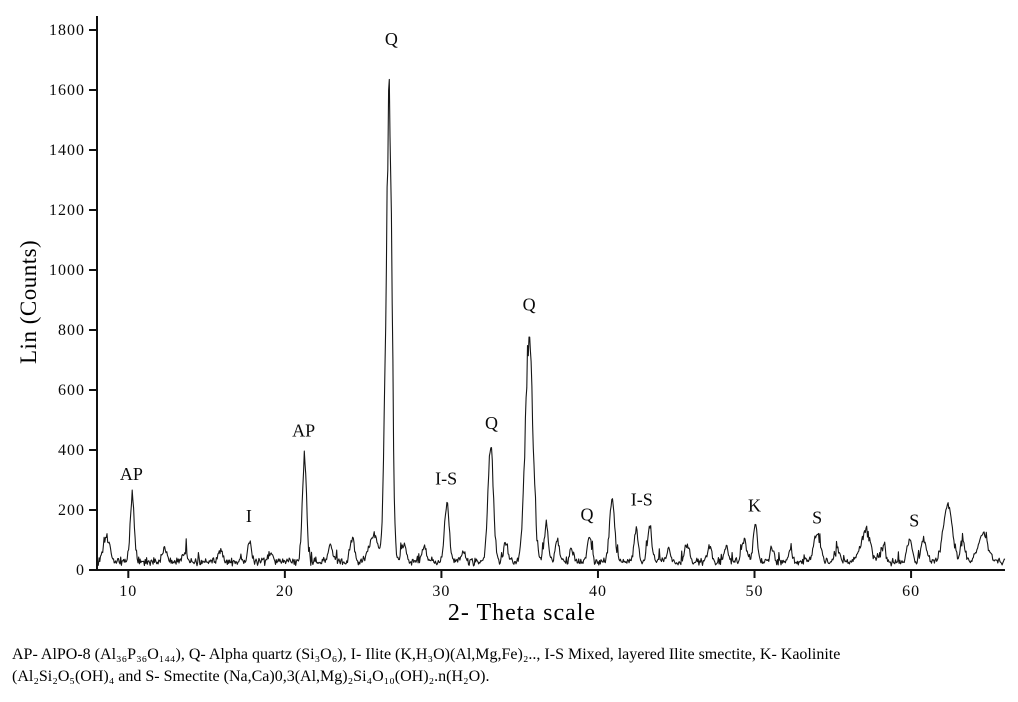  What do you see at coordinates (71, 450) in the screenshot?
I see `y-tick-label: 400` at bounding box center [71, 450].